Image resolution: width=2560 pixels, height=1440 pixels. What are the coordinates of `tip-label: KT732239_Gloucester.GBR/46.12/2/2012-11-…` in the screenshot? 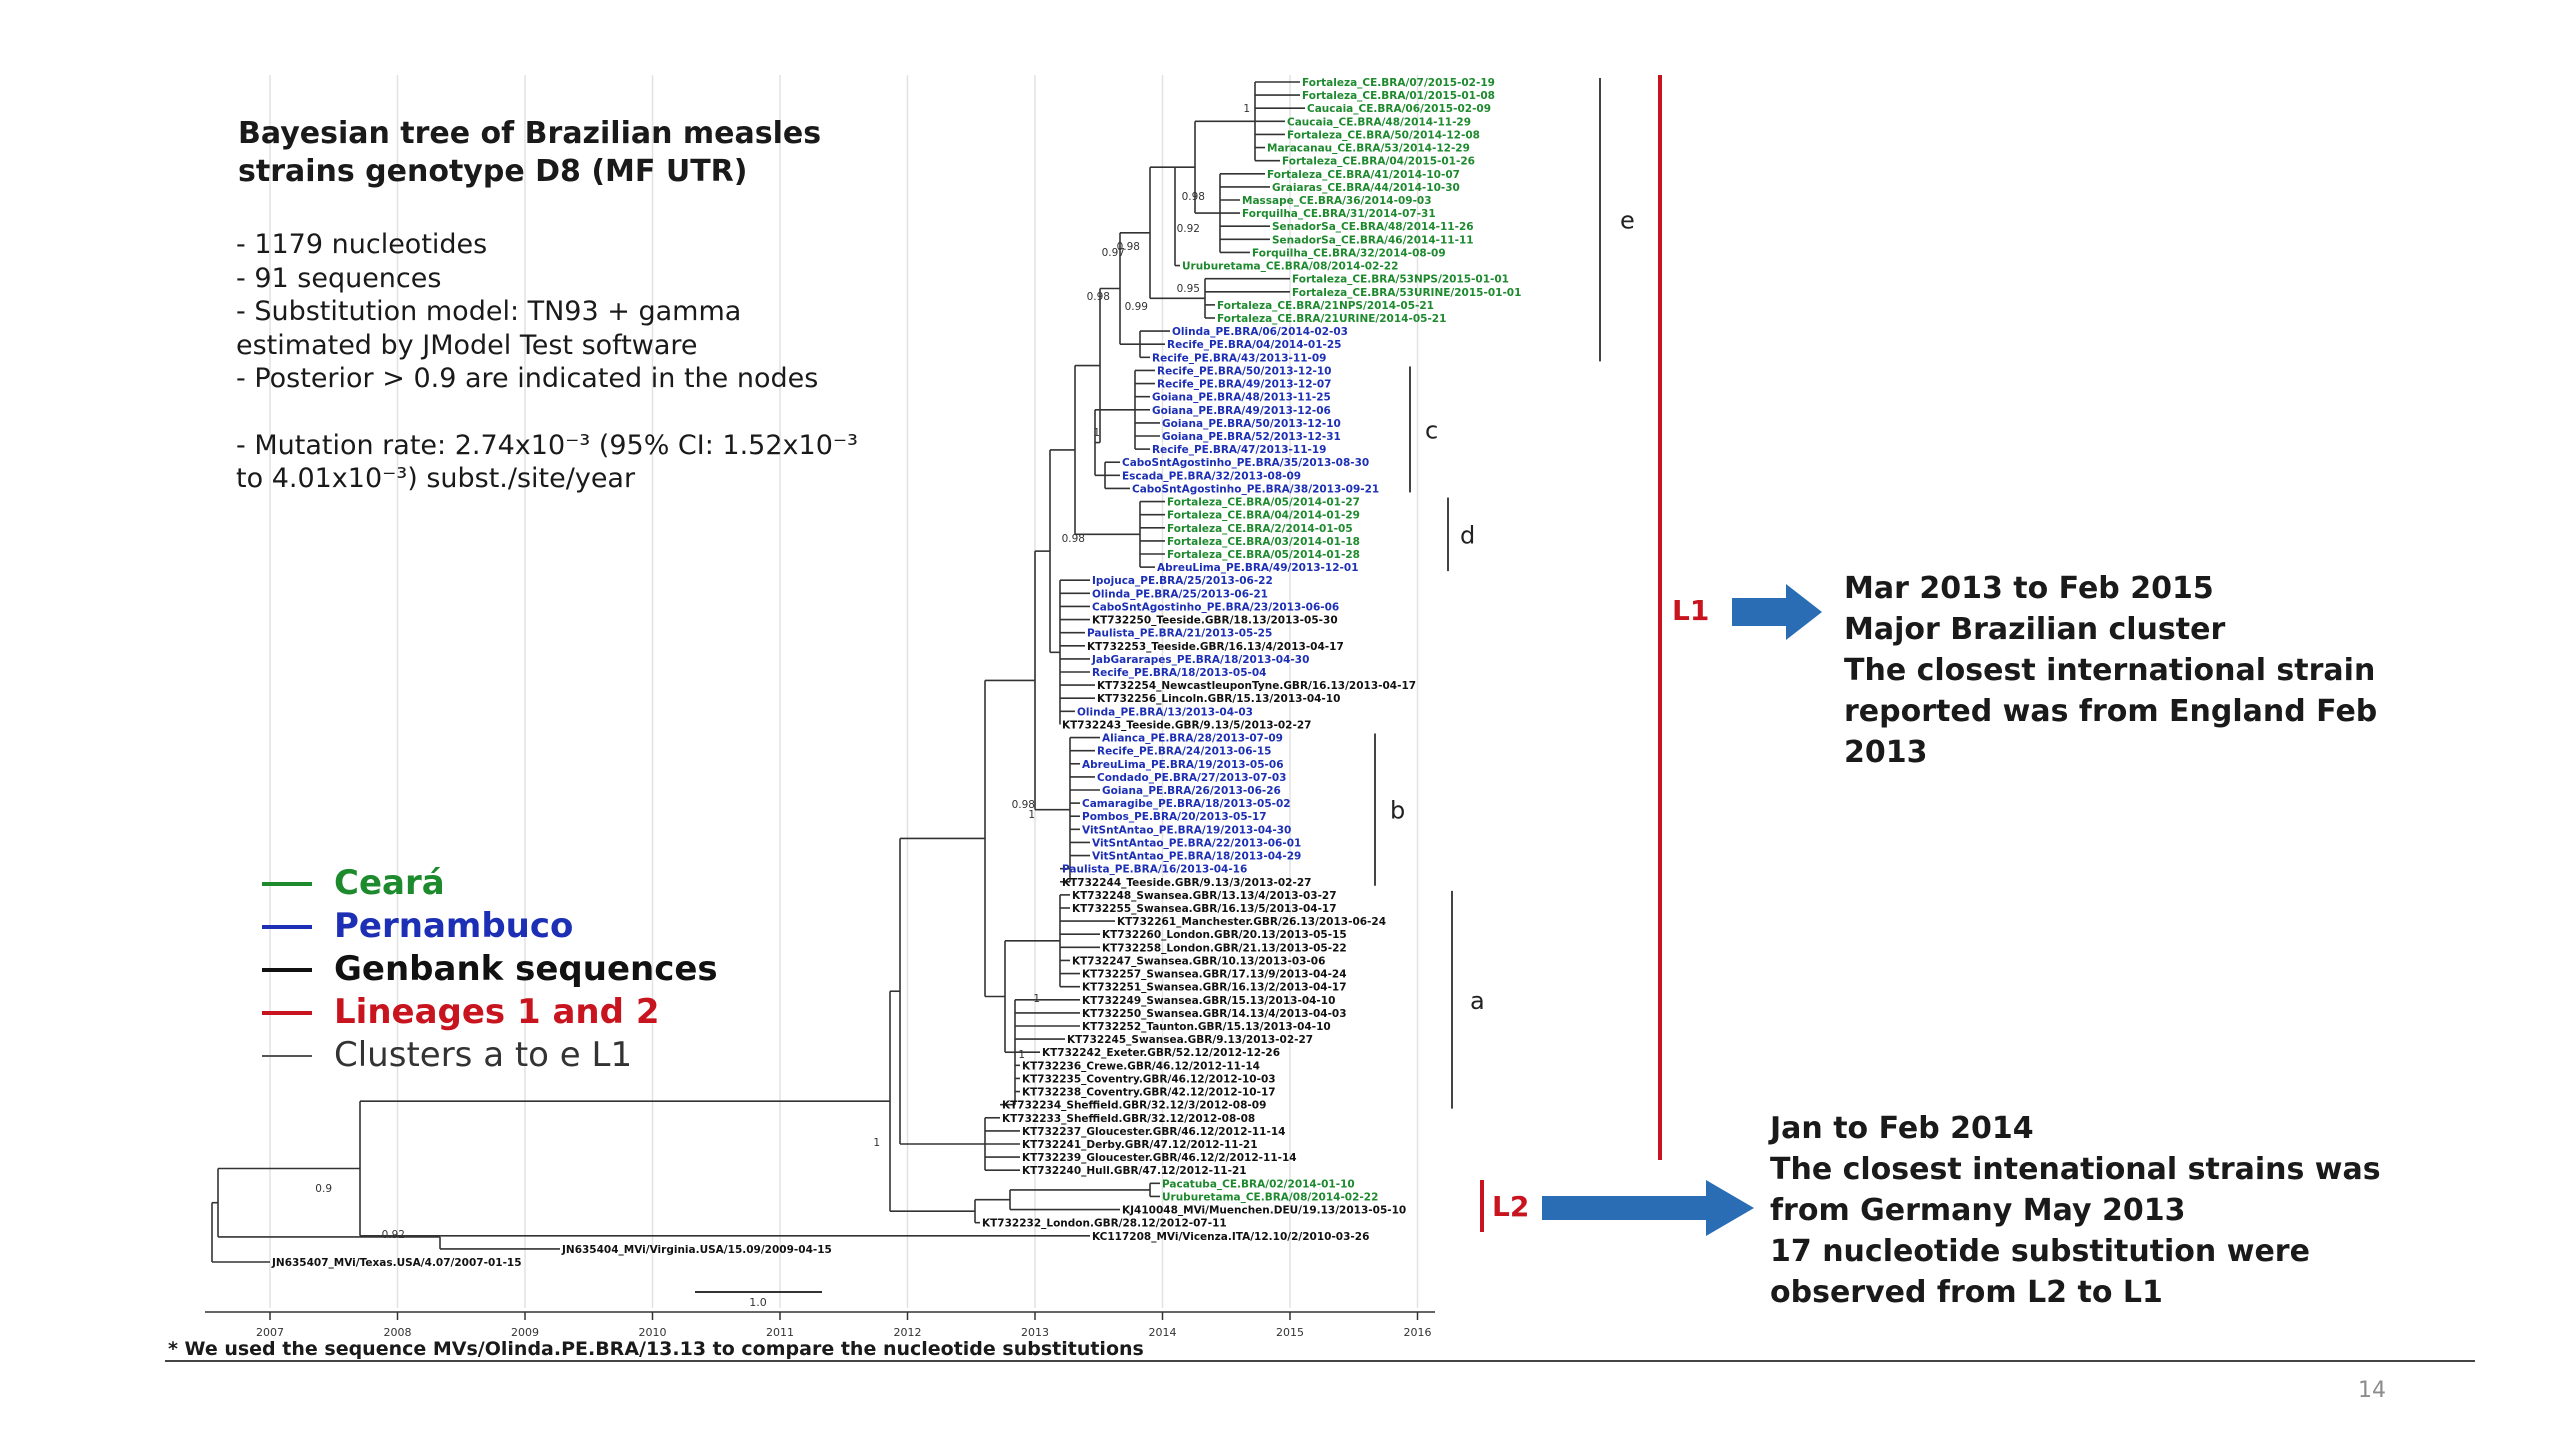 It's located at (1159, 1158).